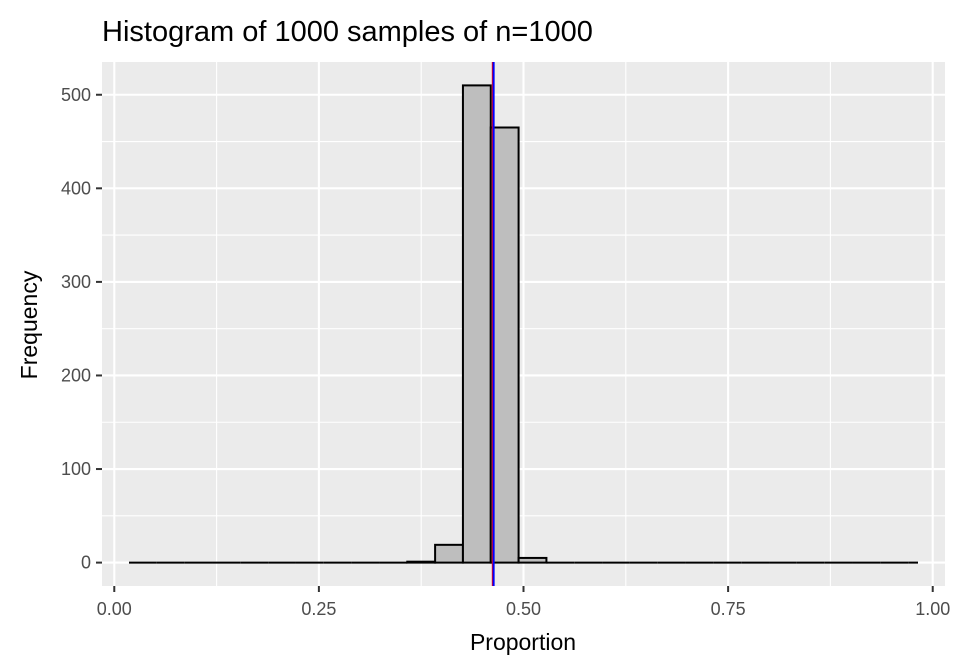  I want to click on x-axis-ticks: 0.00 0.25 0.50 0.75 1.00, so click(523, 602).